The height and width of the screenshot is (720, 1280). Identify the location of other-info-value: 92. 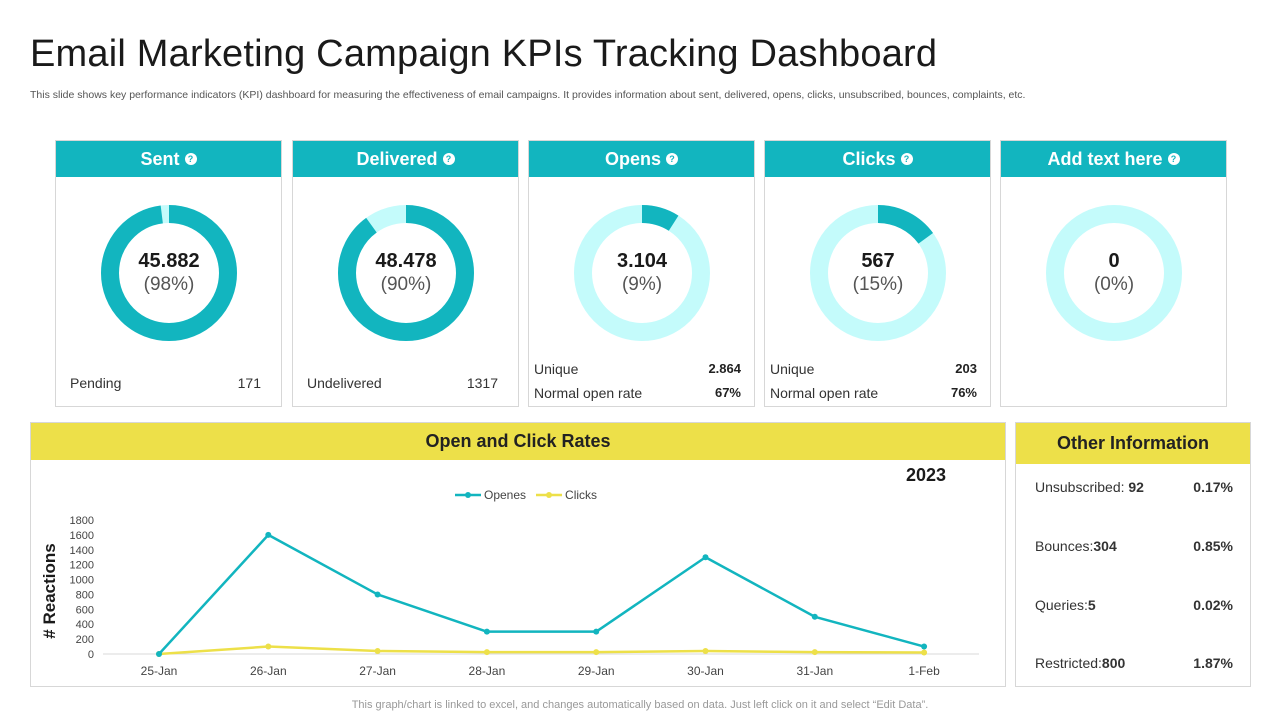
(1136, 487).